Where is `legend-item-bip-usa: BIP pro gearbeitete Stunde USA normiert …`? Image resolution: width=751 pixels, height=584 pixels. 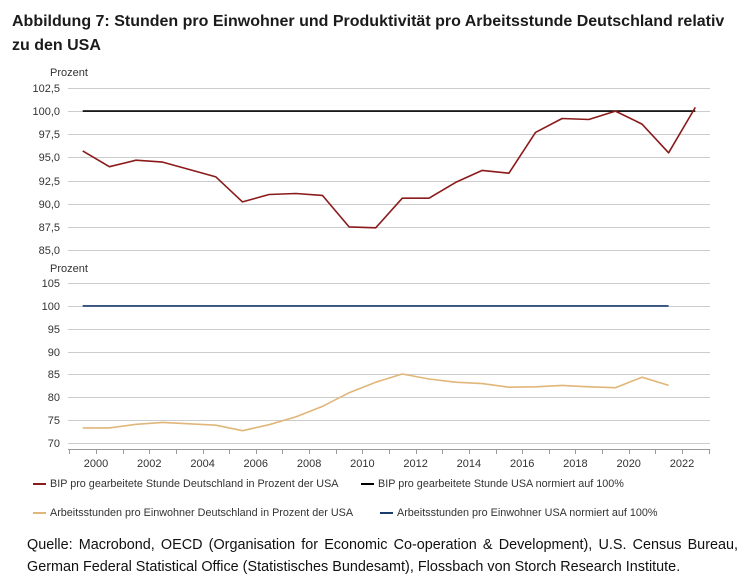 legend-item-bip-usa: BIP pro gearbeitete Stunde USA normiert … is located at coordinates (492, 484).